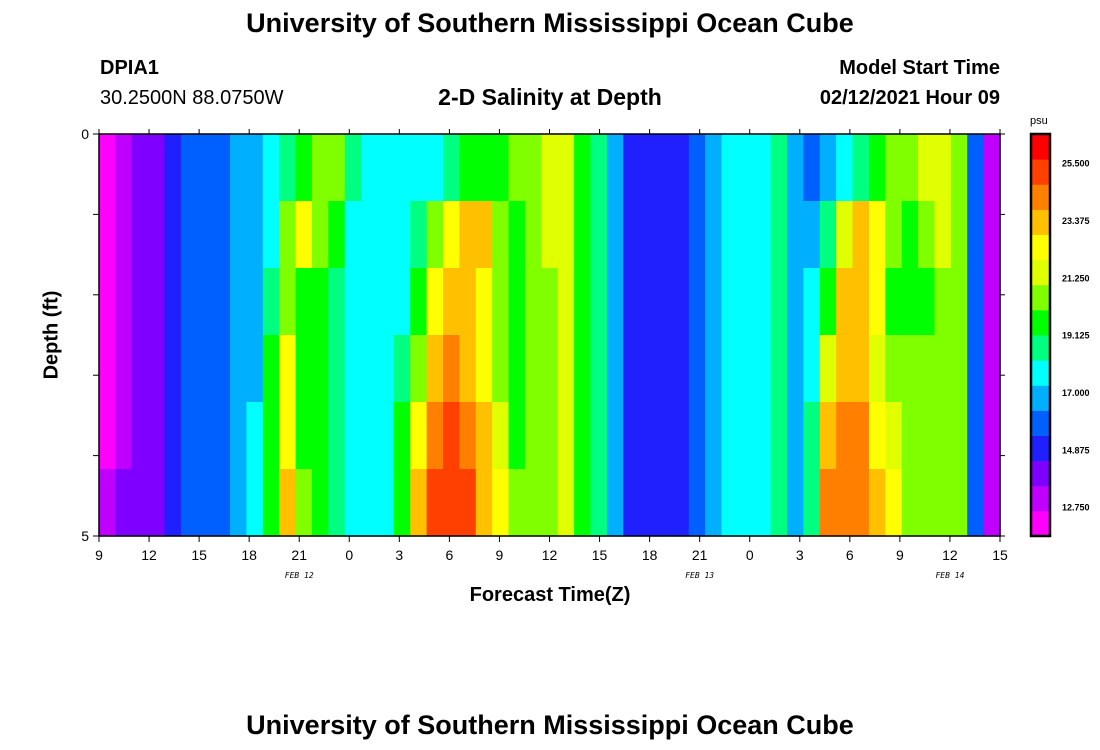 The height and width of the screenshot is (750, 1100). What do you see at coordinates (700, 555) in the screenshot?
I see `x-tick-label: 21` at bounding box center [700, 555].